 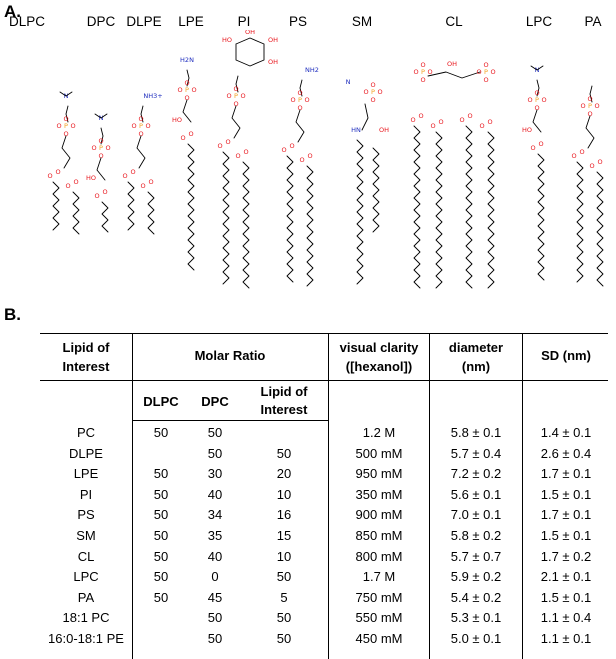 What do you see at coordinates (144, 21) in the screenshot?
I see `lipid-name-dlpe: DLPE` at bounding box center [144, 21].